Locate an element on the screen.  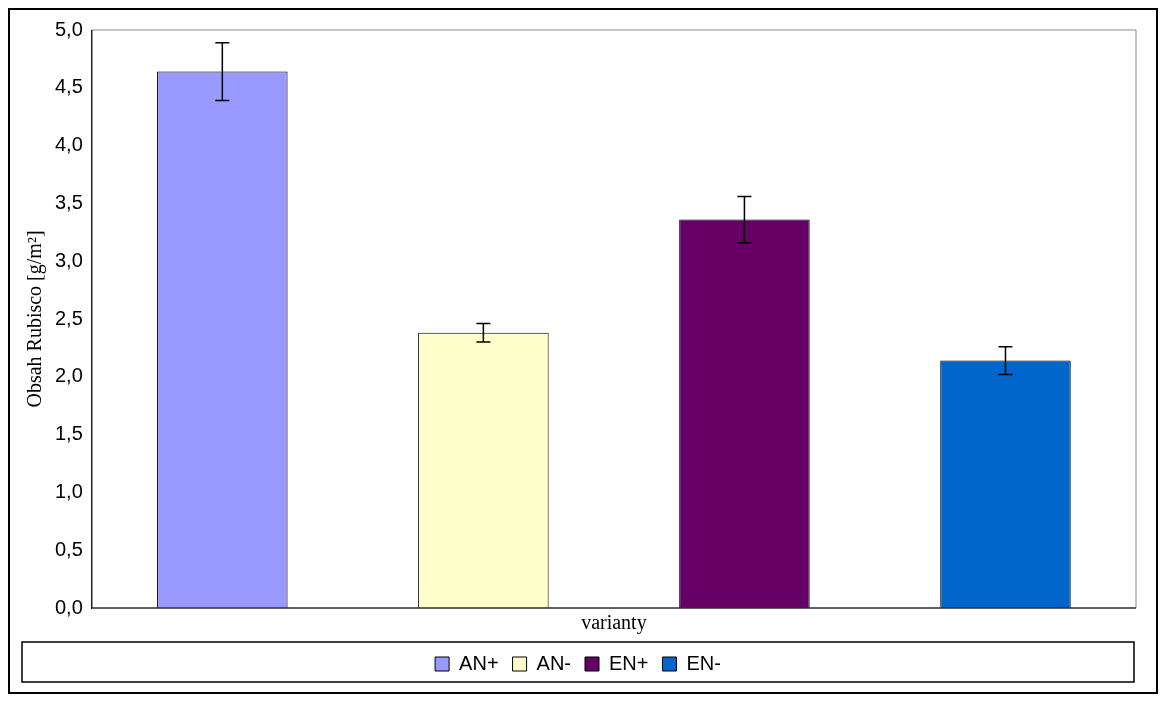
legend-label: EN- is located at coordinates (703, 662).